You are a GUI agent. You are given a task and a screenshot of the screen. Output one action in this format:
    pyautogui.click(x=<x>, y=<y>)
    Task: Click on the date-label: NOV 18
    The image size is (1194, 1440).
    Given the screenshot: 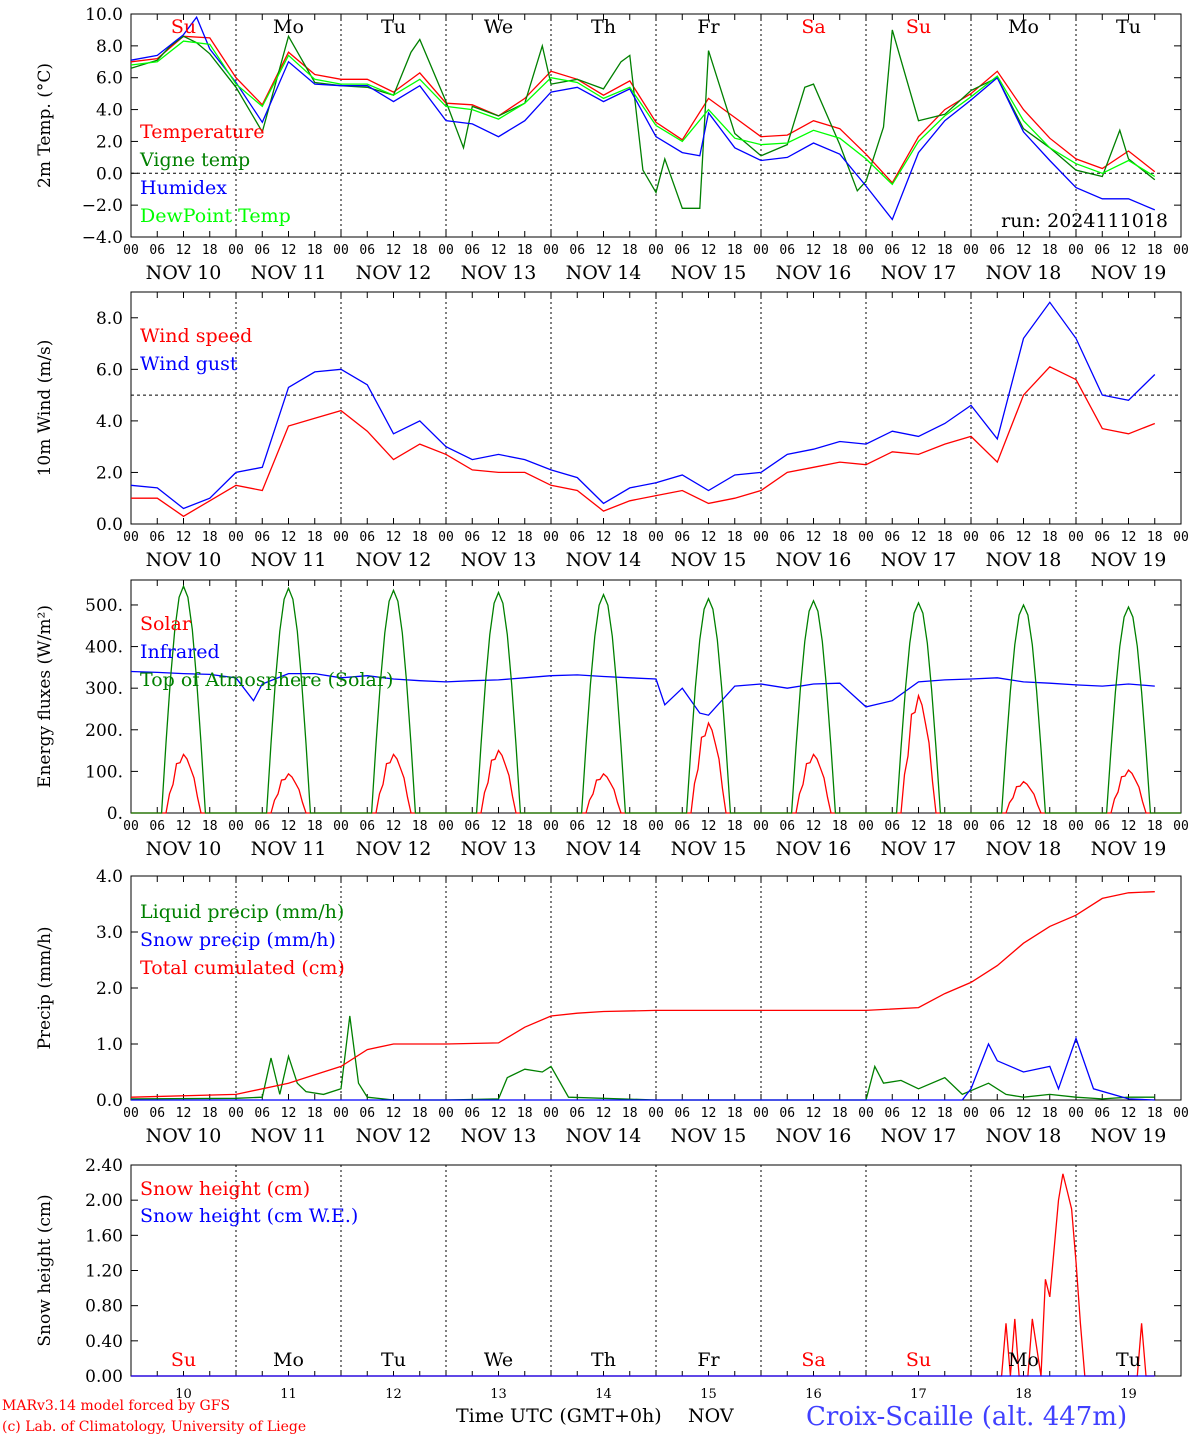 What is the action you would take?
    pyautogui.click(x=1024, y=273)
    